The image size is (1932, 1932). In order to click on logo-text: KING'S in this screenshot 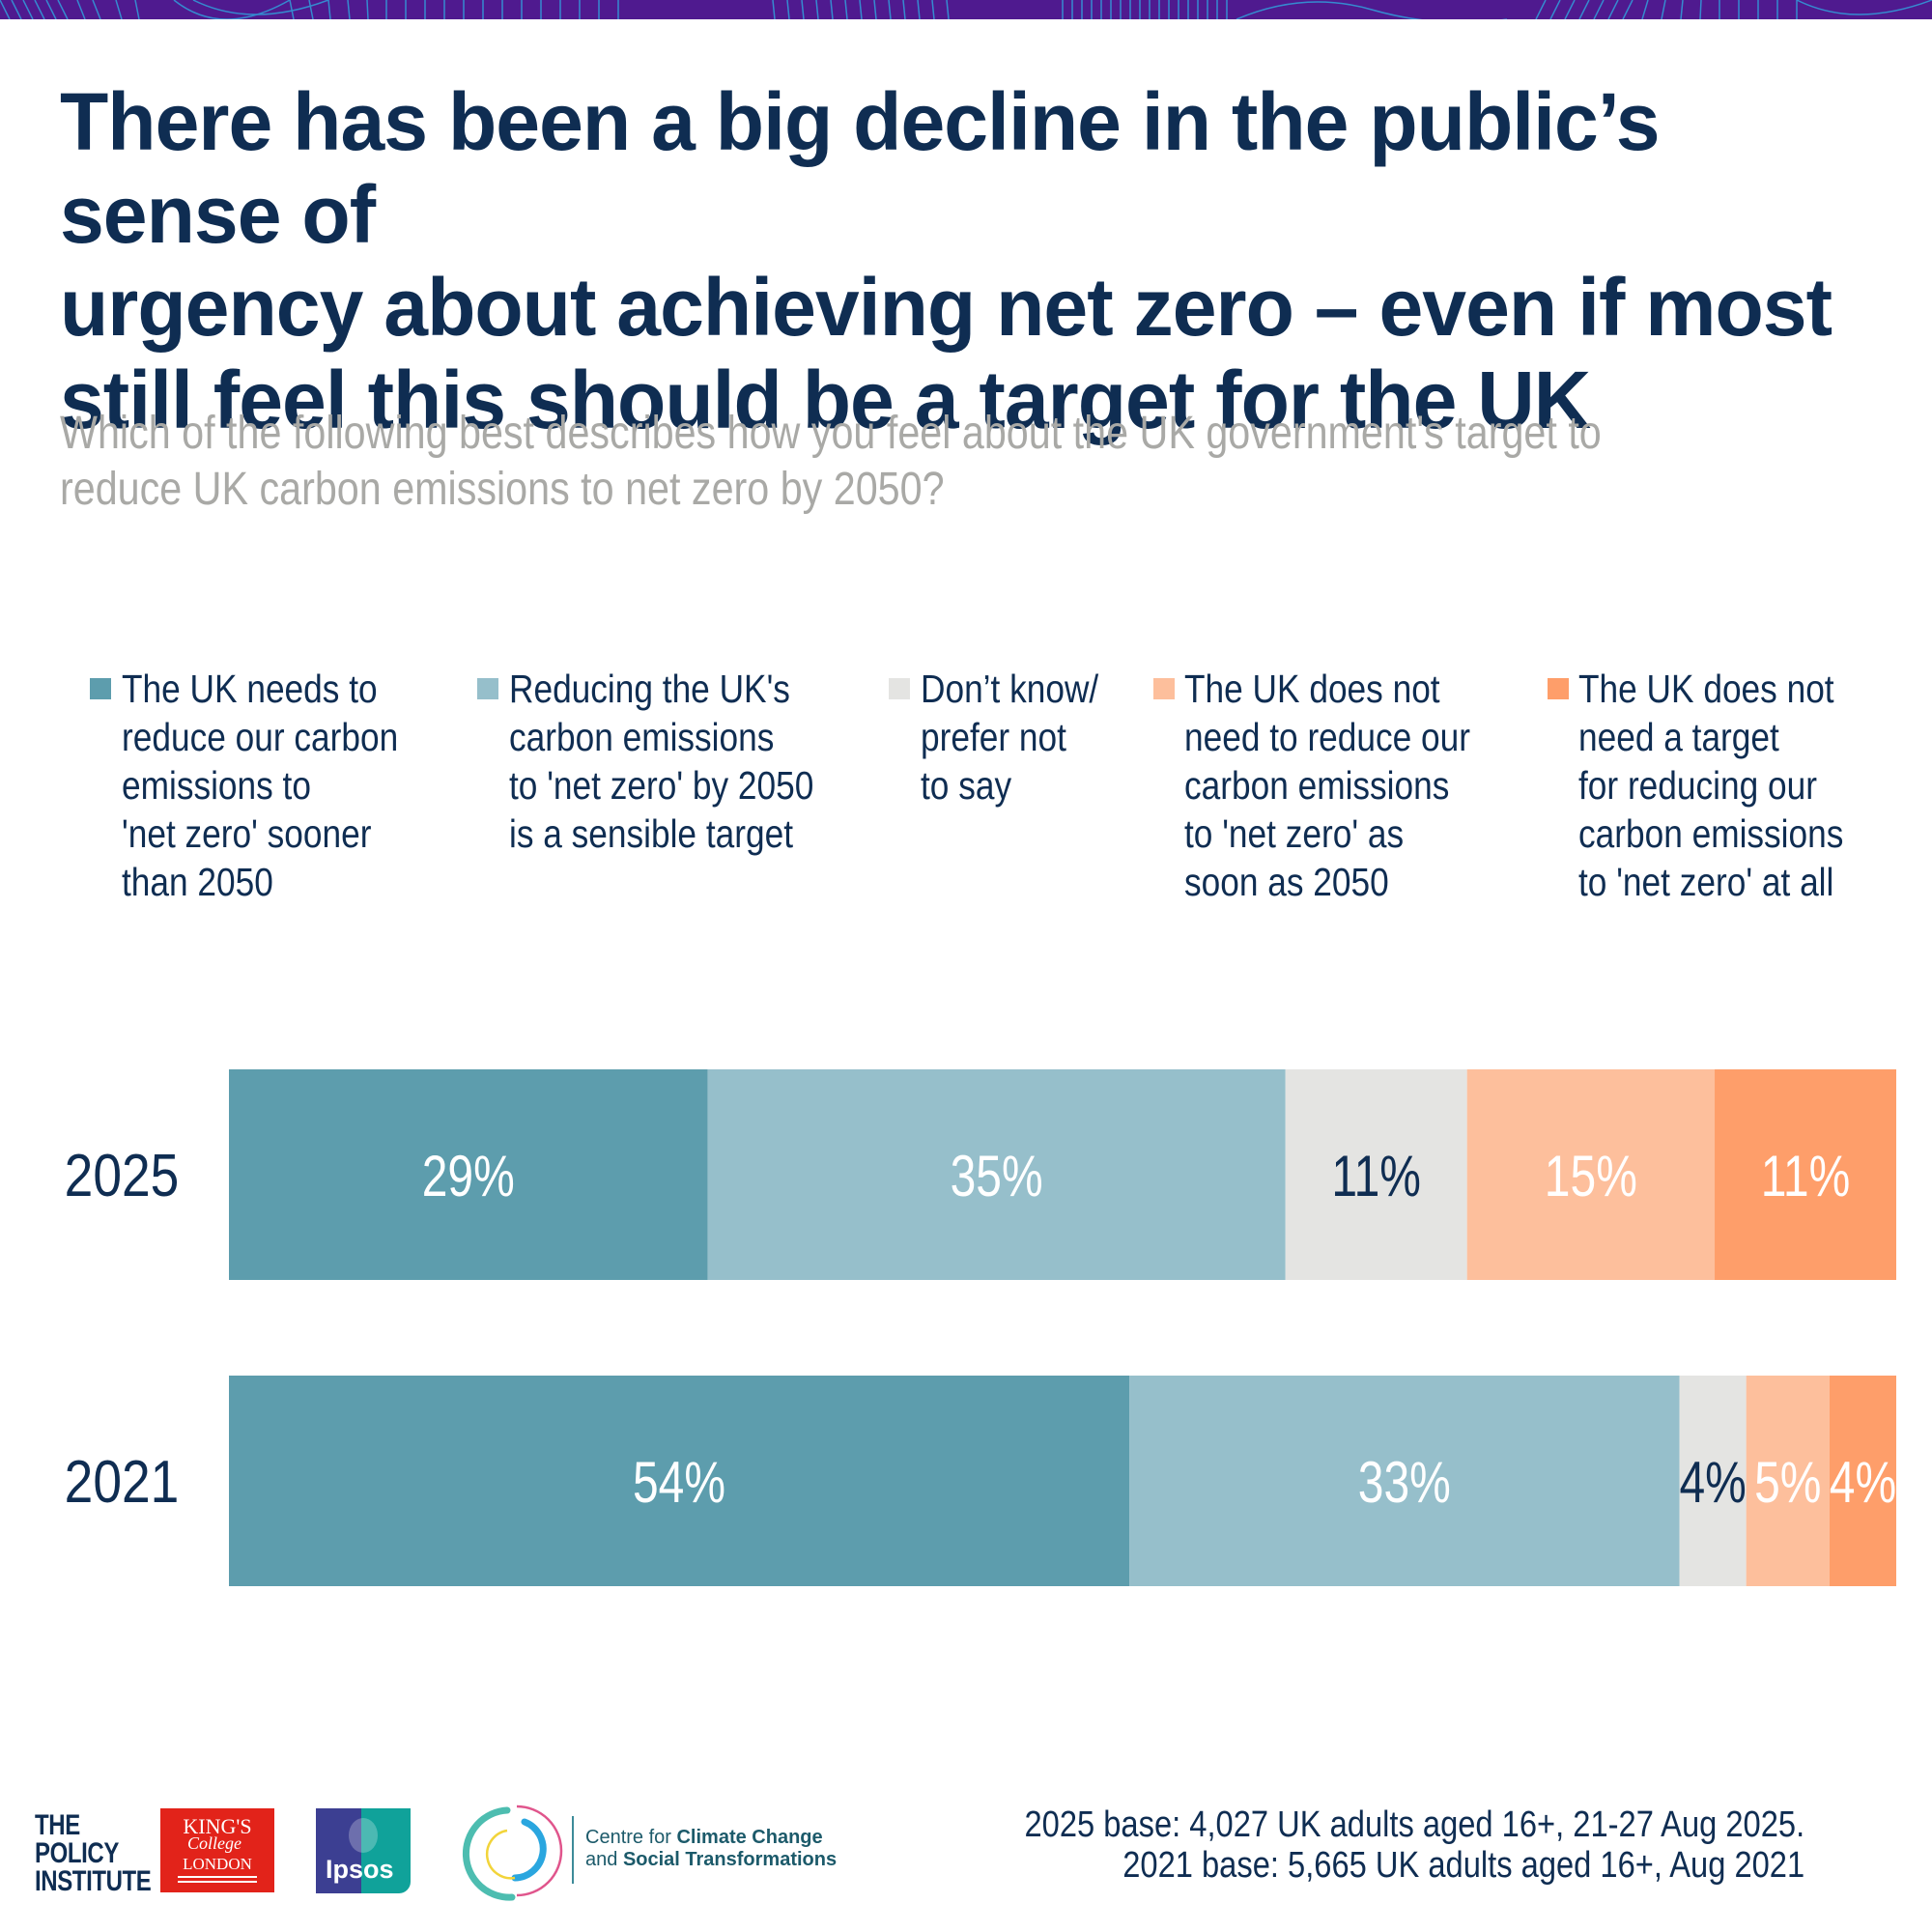, I will do `click(217, 1826)`.